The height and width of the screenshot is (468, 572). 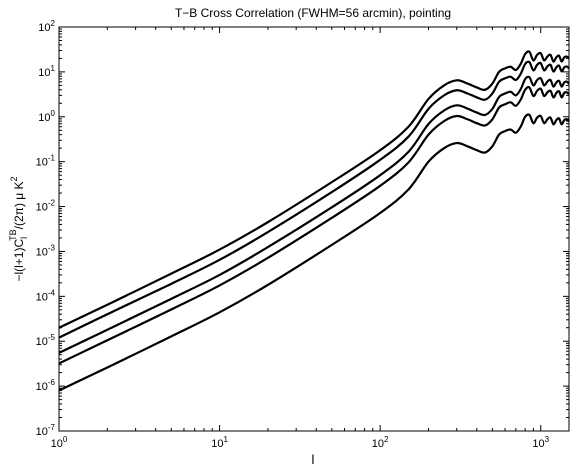 I want to click on y-axis-label-sub: l, so click(x=24, y=238).